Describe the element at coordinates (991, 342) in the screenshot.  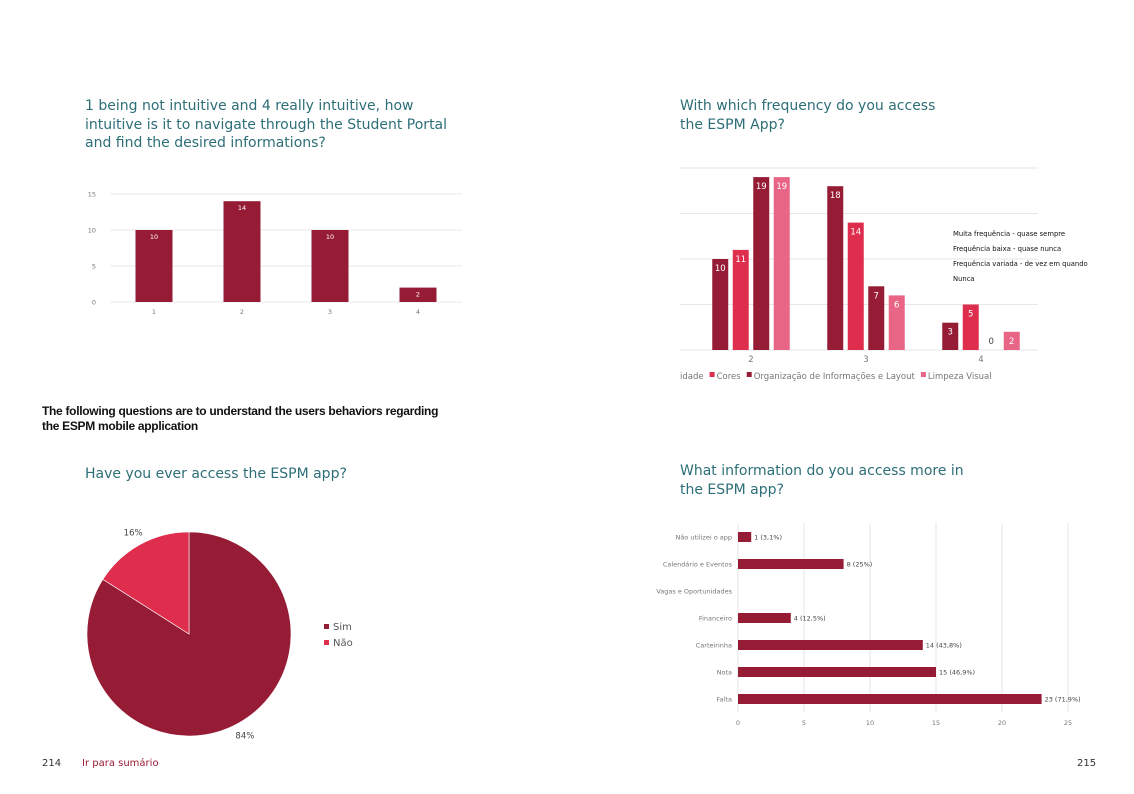
I see `bar-data-label: 0` at that location.